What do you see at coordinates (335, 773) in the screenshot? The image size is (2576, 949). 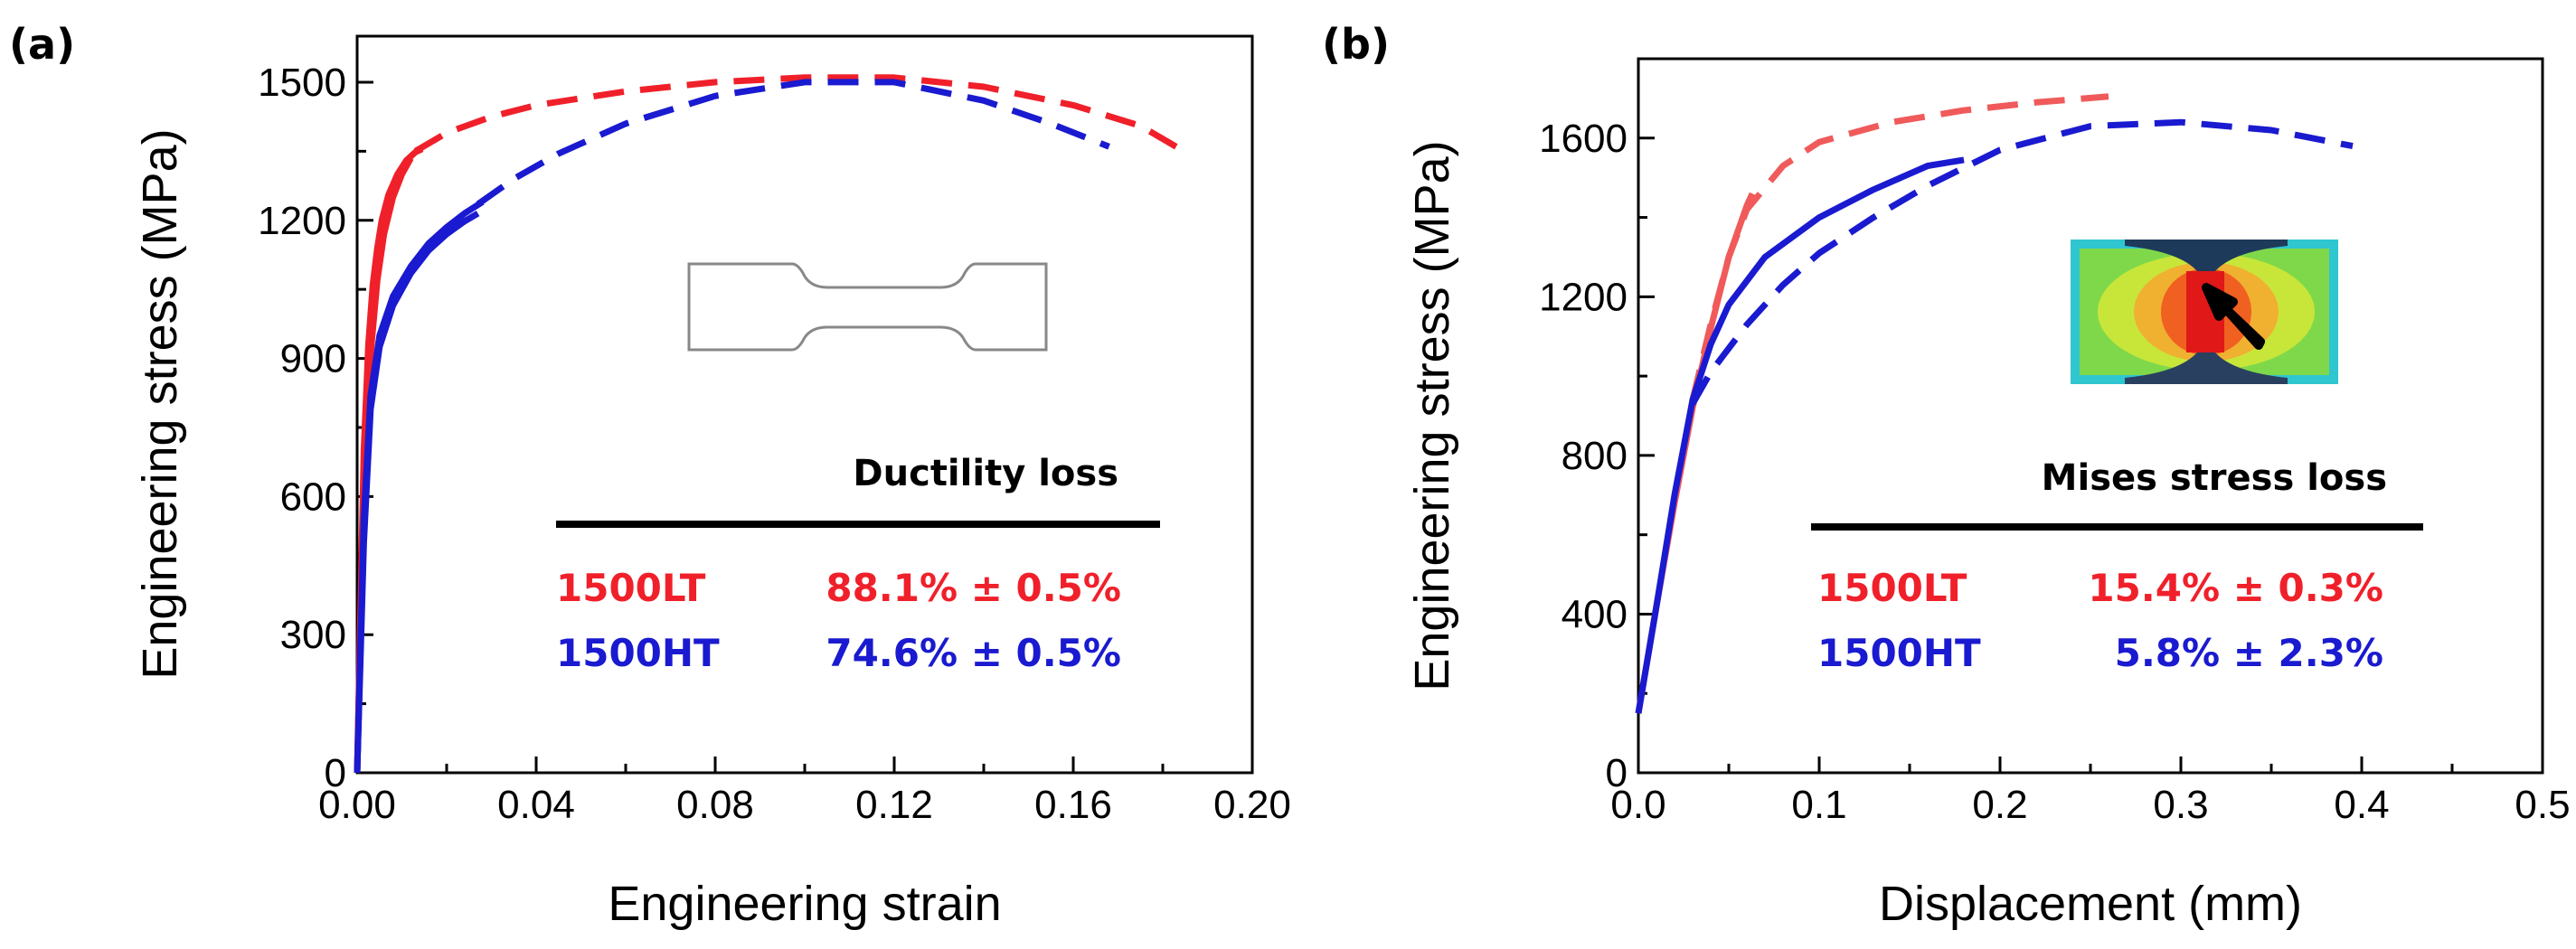 I see `panel-a-ytick-label: 0` at bounding box center [335, 773].